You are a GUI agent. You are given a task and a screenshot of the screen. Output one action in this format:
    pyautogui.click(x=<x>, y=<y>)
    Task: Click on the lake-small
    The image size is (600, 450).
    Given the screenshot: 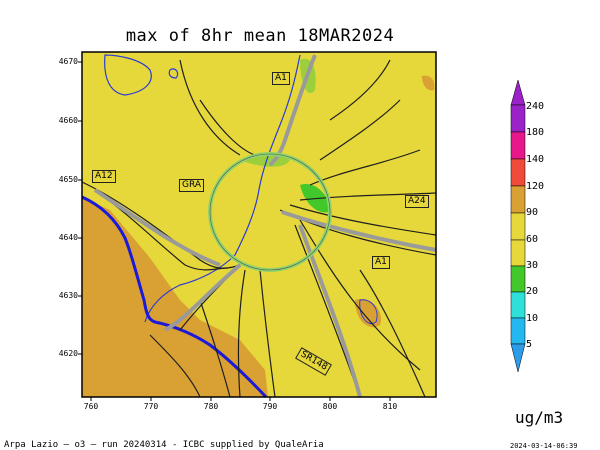 What is the action you would take?
    pyautogui.click(x=173, y=73)
    